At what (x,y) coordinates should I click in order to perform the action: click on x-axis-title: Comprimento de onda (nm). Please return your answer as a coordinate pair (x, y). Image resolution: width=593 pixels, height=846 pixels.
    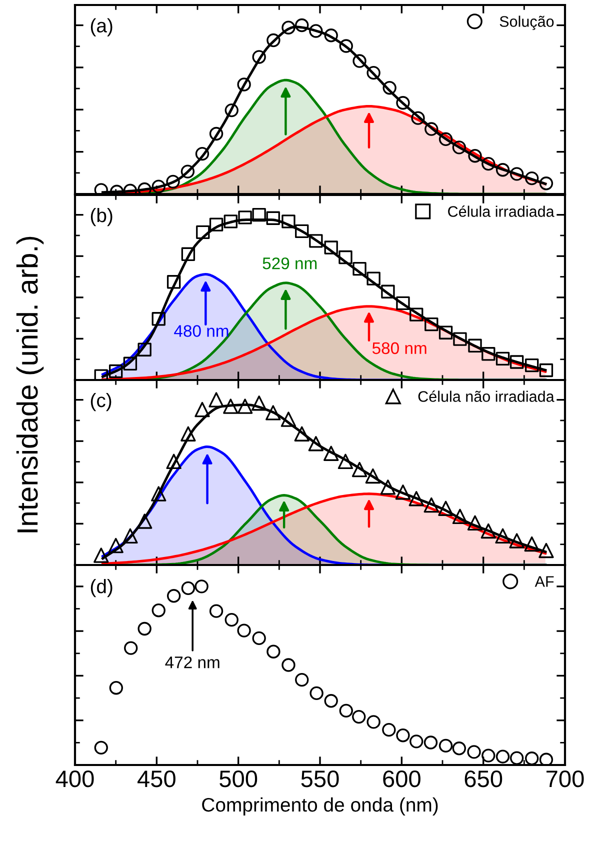
    Looking at the image, I should click on (320, 806).